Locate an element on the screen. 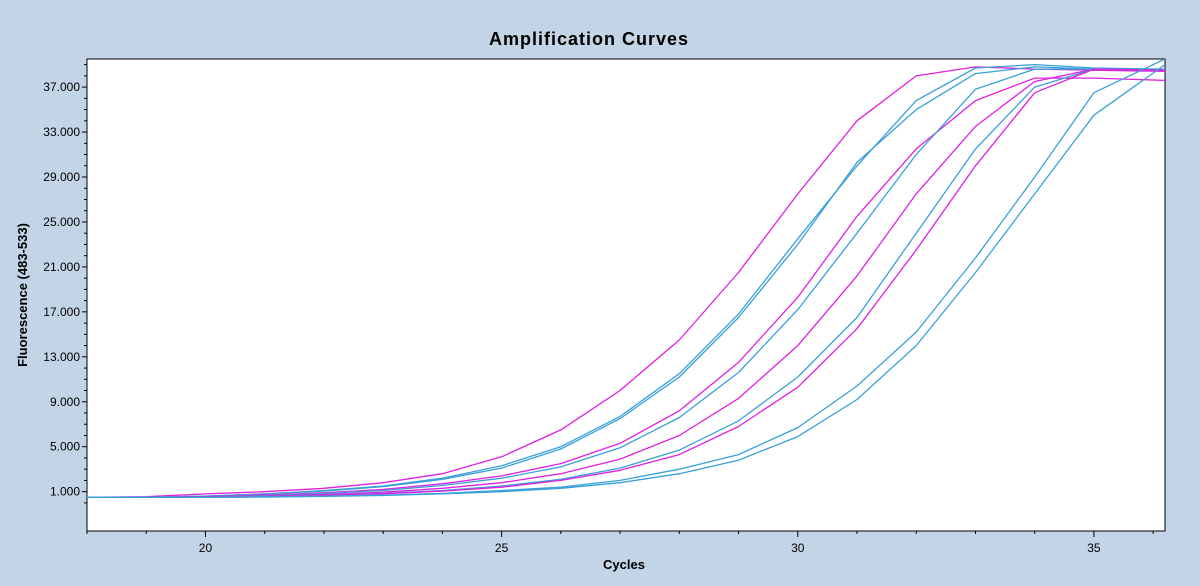 This screenshot has height=586, width=1200. y-tick-label: 5.000 is located at coordinates (65, 447).